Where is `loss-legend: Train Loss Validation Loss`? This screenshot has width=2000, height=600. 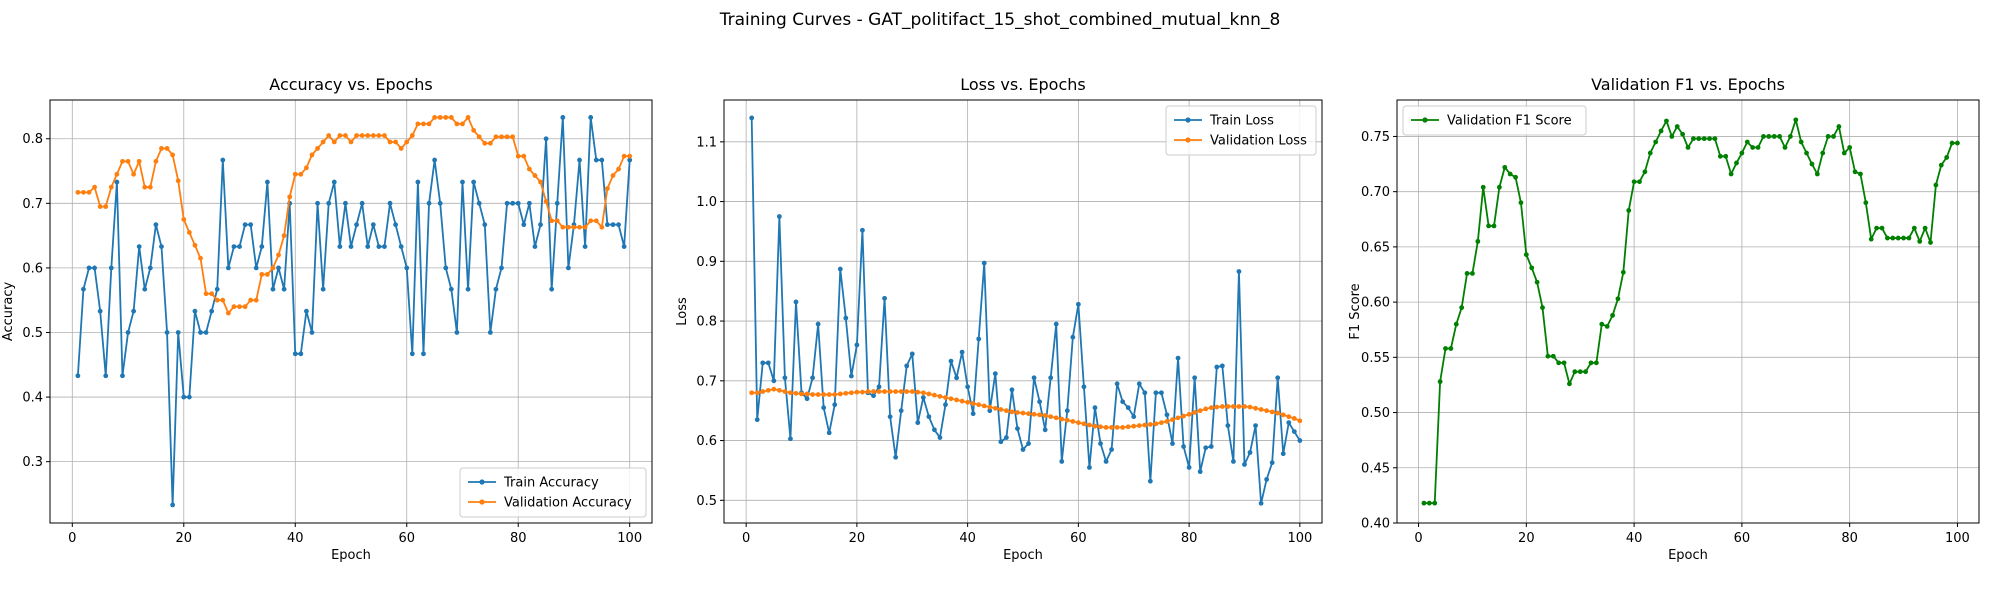 loss-legend: Train Loss Validation Loss is located at coordinates (1241, 130).